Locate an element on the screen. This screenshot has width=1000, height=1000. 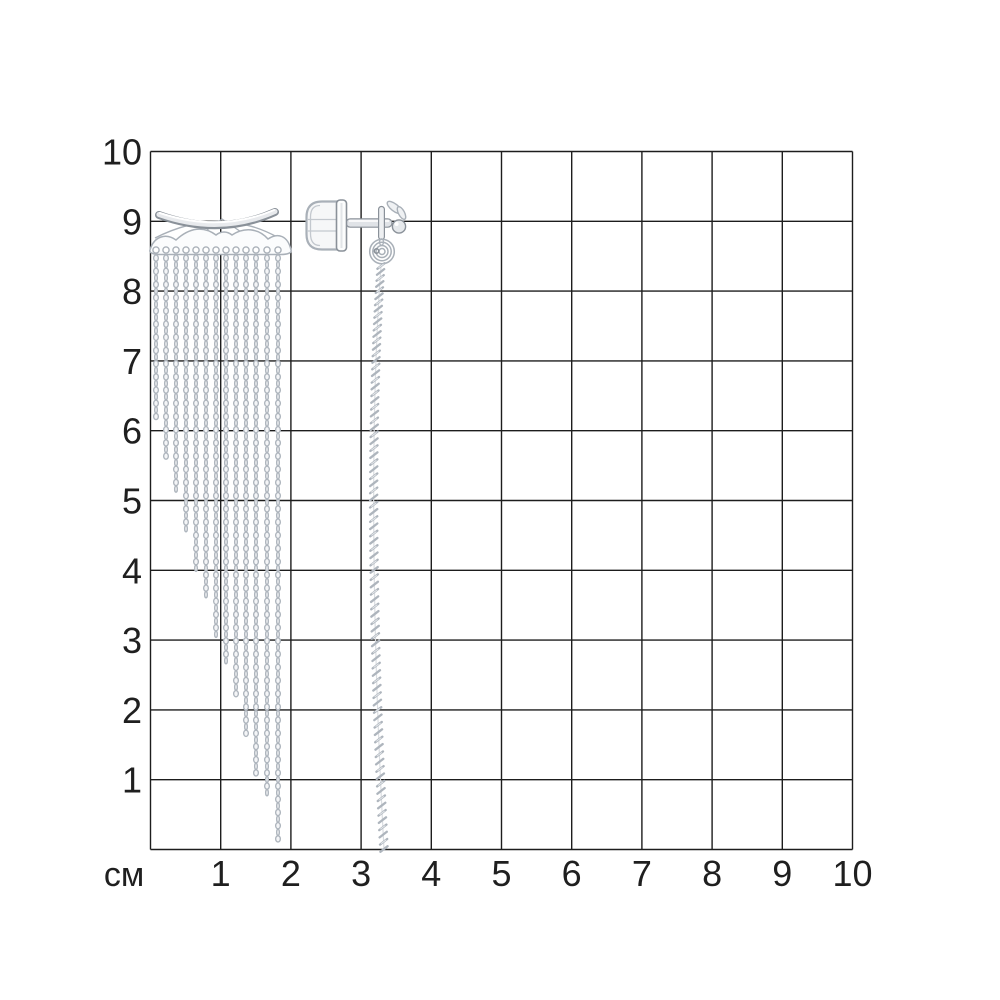
unit-label: см is located at coordinates (124, 875).